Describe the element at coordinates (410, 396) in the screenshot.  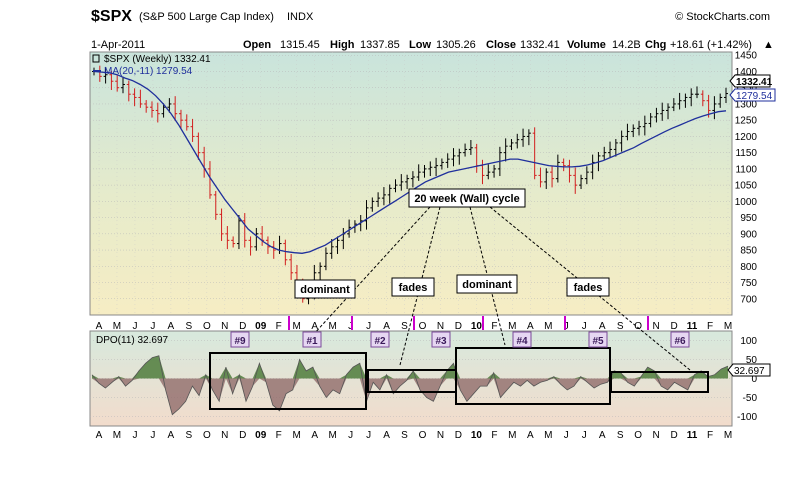
I see `dpo-negative-area` at that location.